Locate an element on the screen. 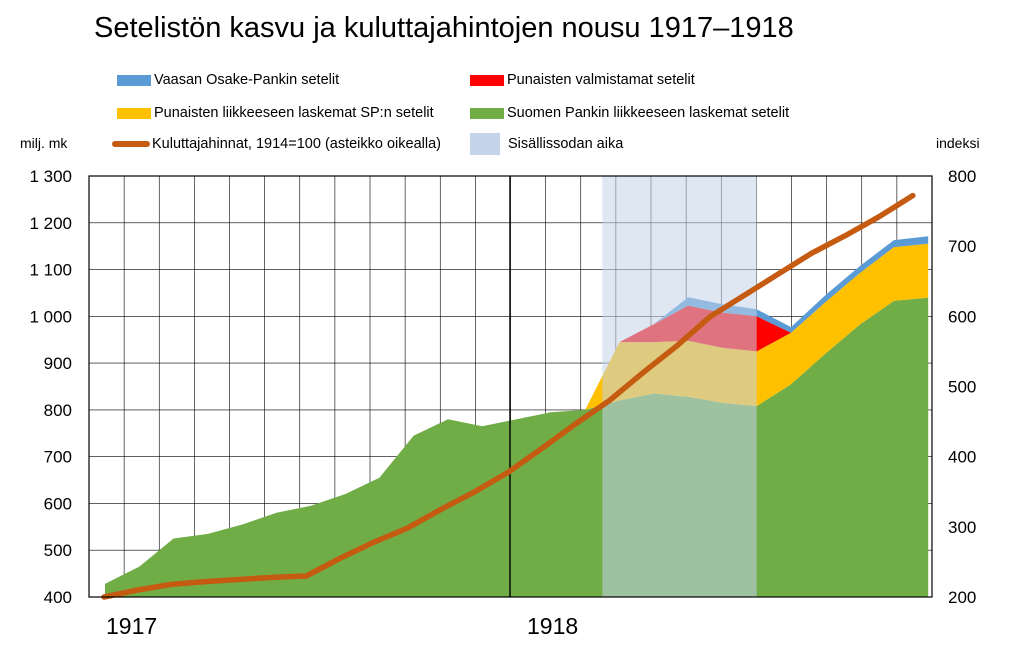 The height and width of the screenshot is (668, 1024). right-tick-label: 500 is located at coordinates (962, 387).